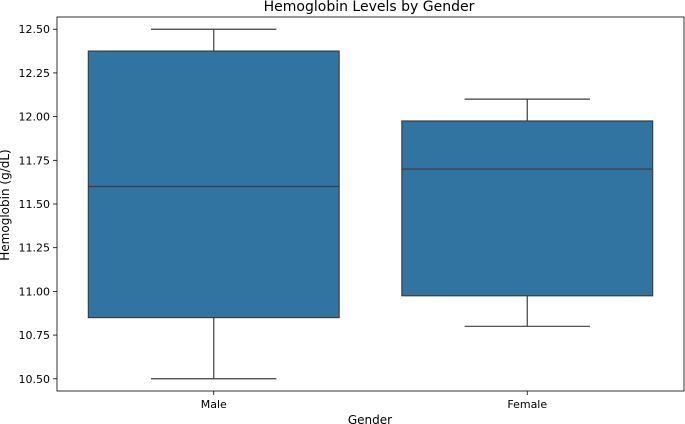 This screenshot has height=424, width=685. Describe the element at coordinates (35, 291) in the screenshot. I see `y-tick-label: 11.00` at that location.